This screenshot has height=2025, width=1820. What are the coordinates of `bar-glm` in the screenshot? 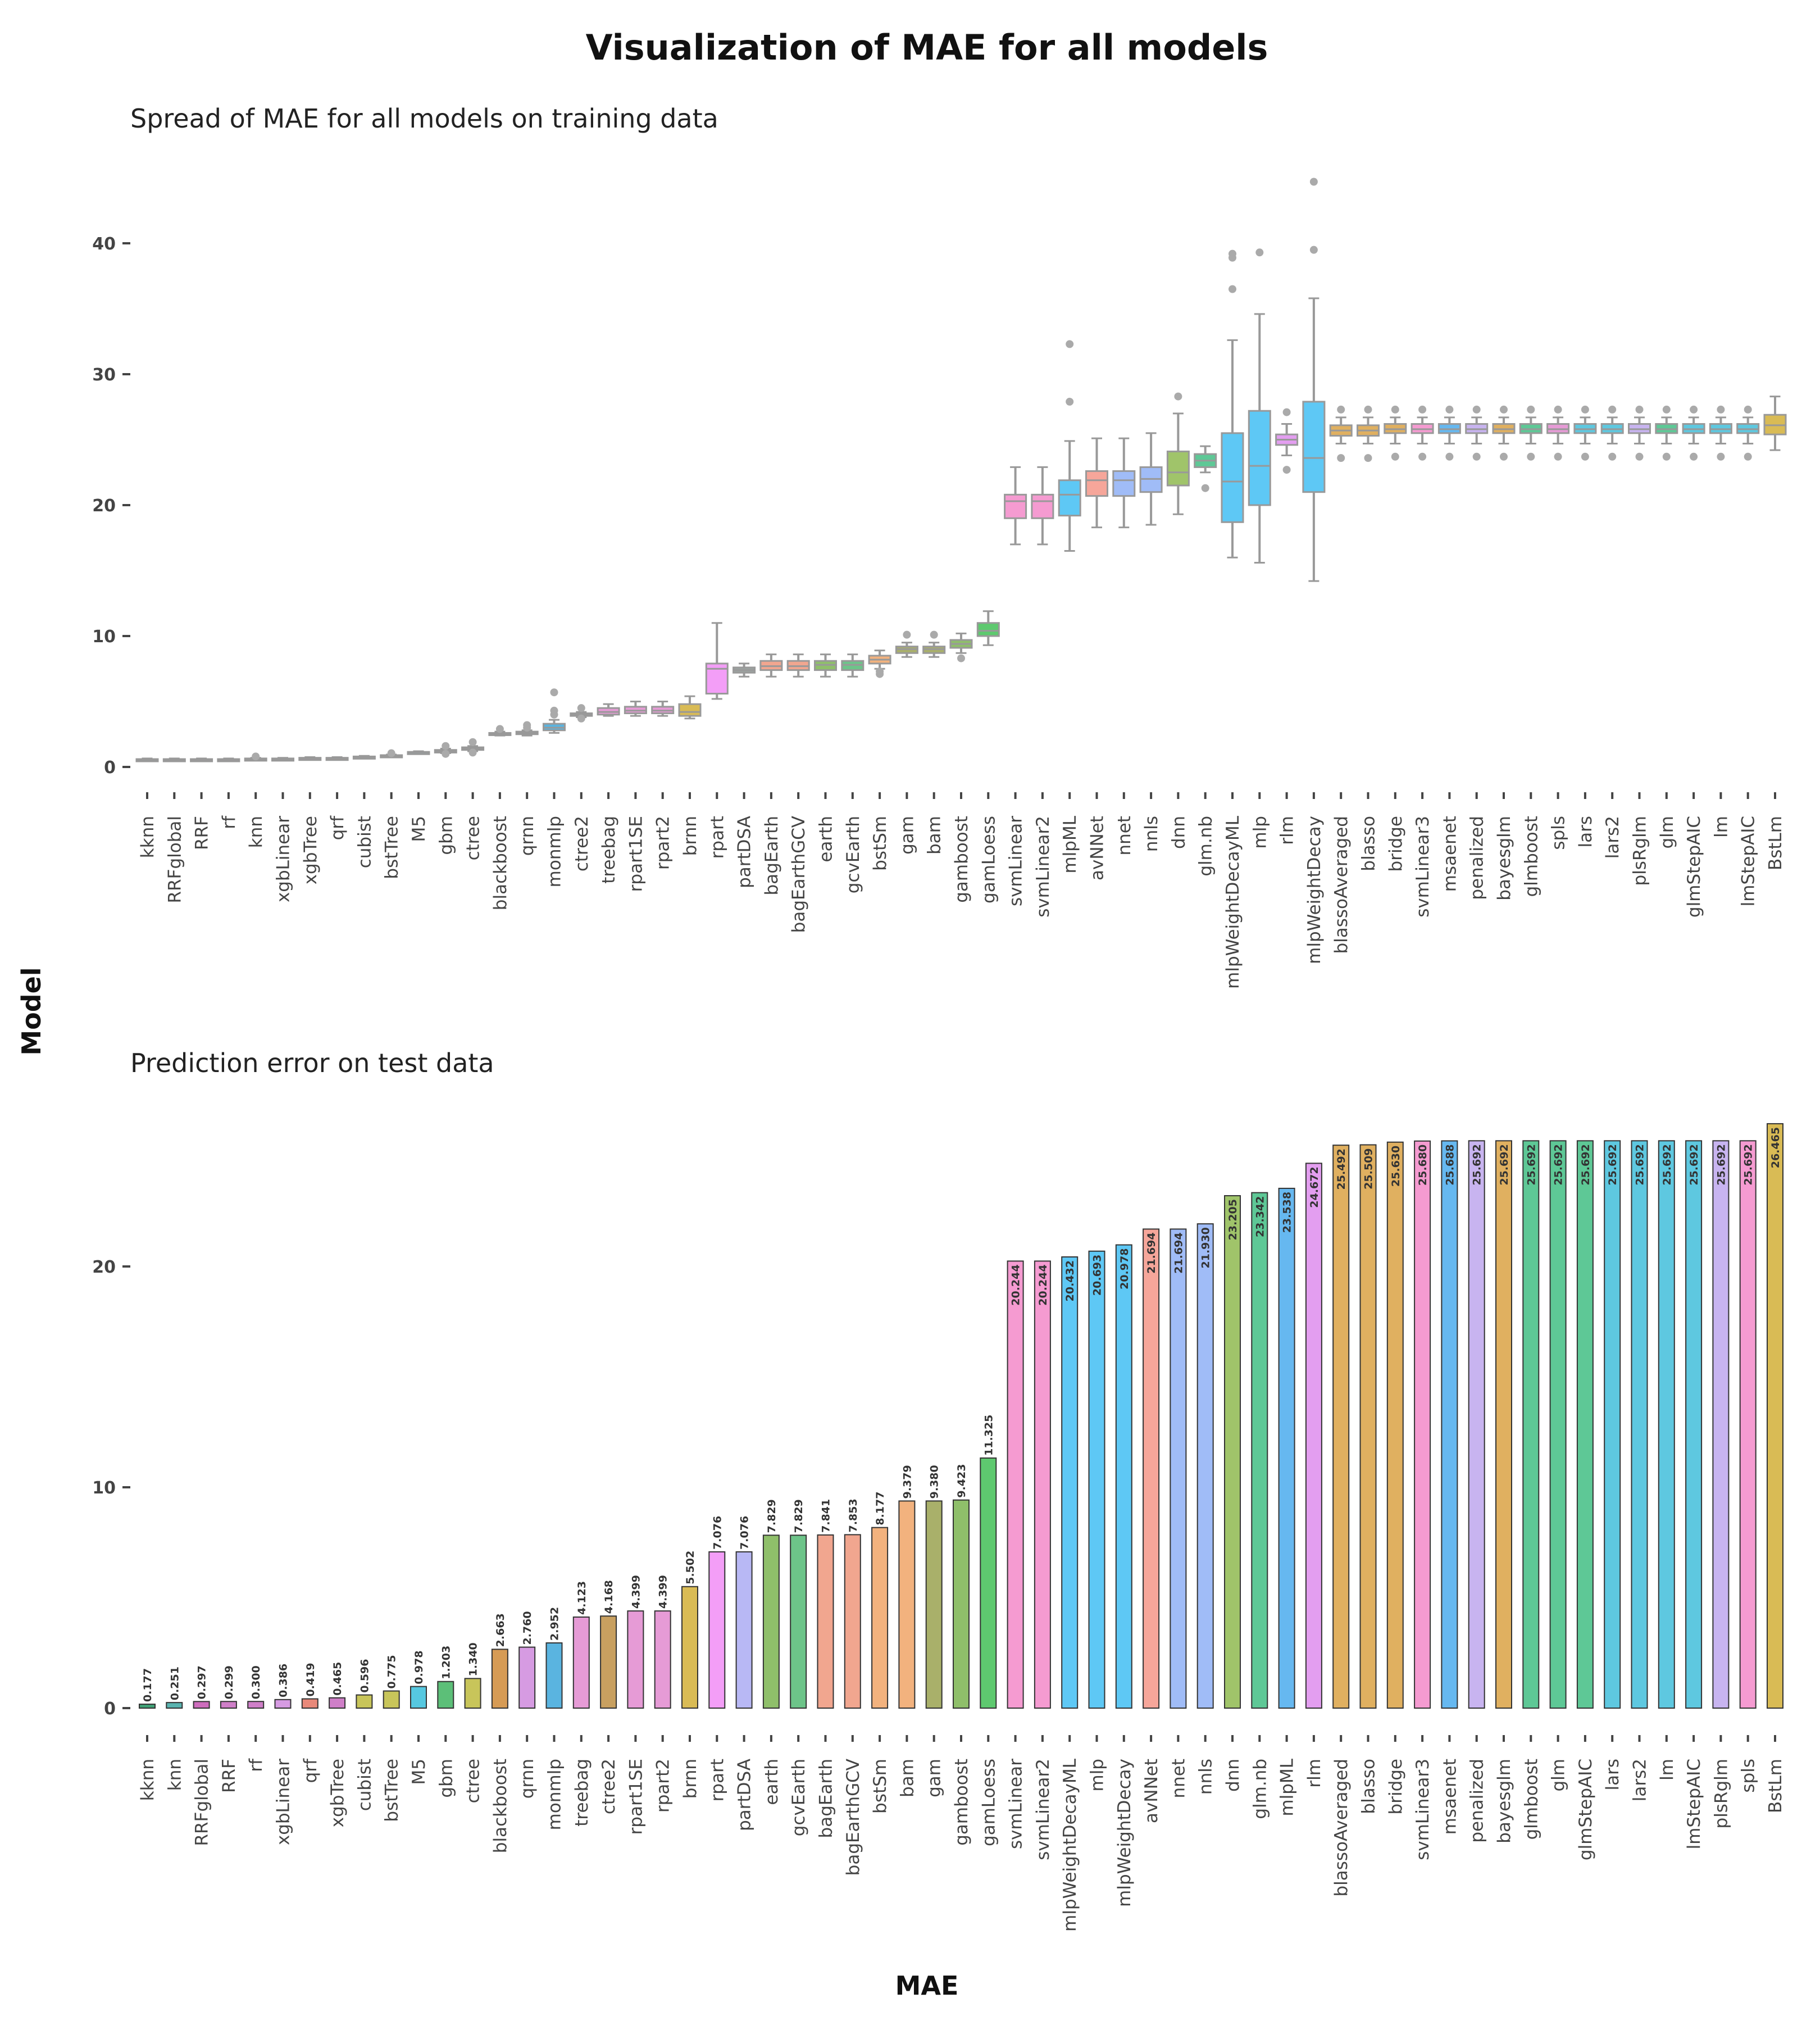 It's located at (1558, 1425).